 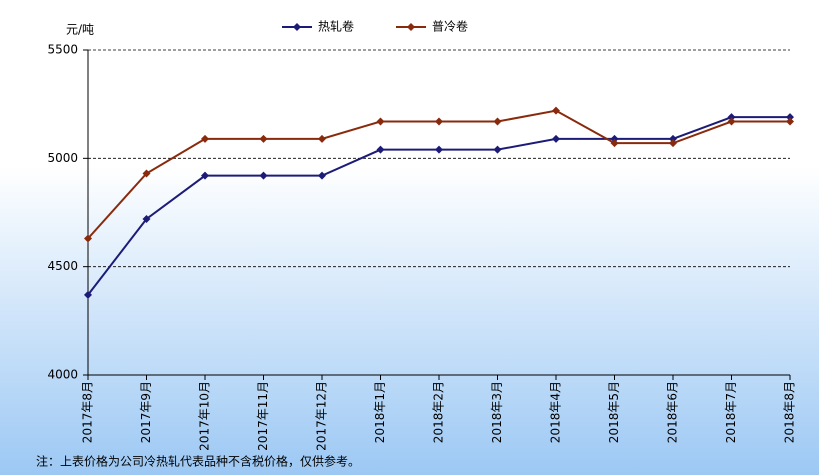 What do you see at coordinates (205, 416) in the screenshot?
I see `x-tick-label: 2017年10月` at bounding box center [205, 416].